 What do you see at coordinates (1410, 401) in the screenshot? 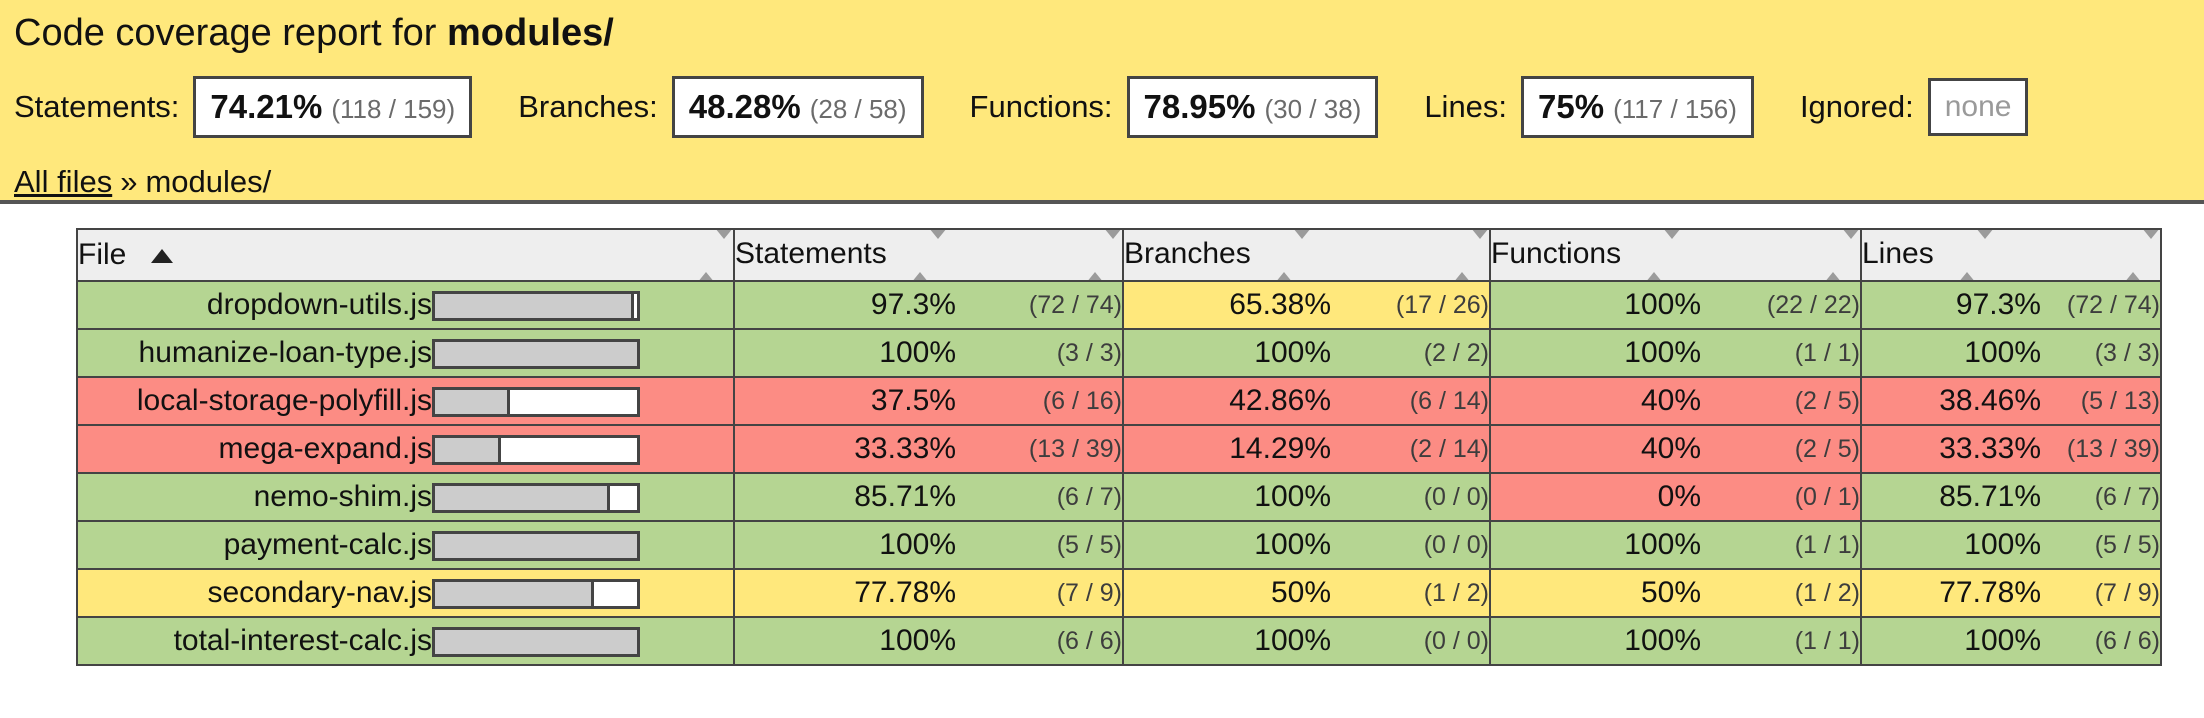
I see `branches-abs-cell: (6 / 14)` at bounding box center [1410, 401].